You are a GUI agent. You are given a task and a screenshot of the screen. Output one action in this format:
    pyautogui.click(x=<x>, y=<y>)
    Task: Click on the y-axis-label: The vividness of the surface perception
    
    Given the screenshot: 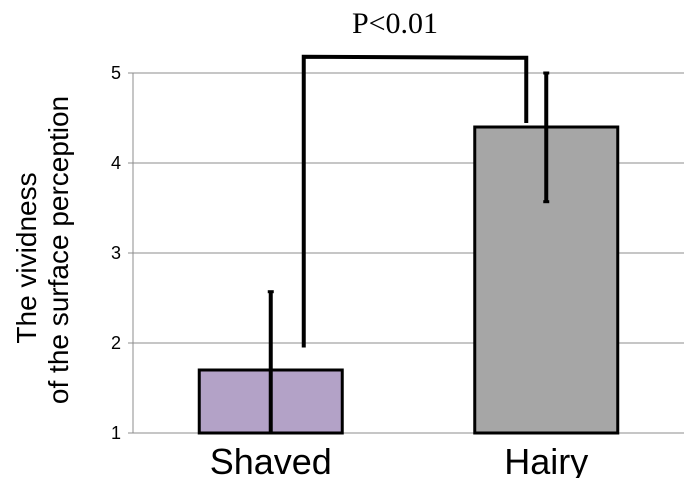 What is the action you would take?
    pyautogui.click(x=42, y=250)
    